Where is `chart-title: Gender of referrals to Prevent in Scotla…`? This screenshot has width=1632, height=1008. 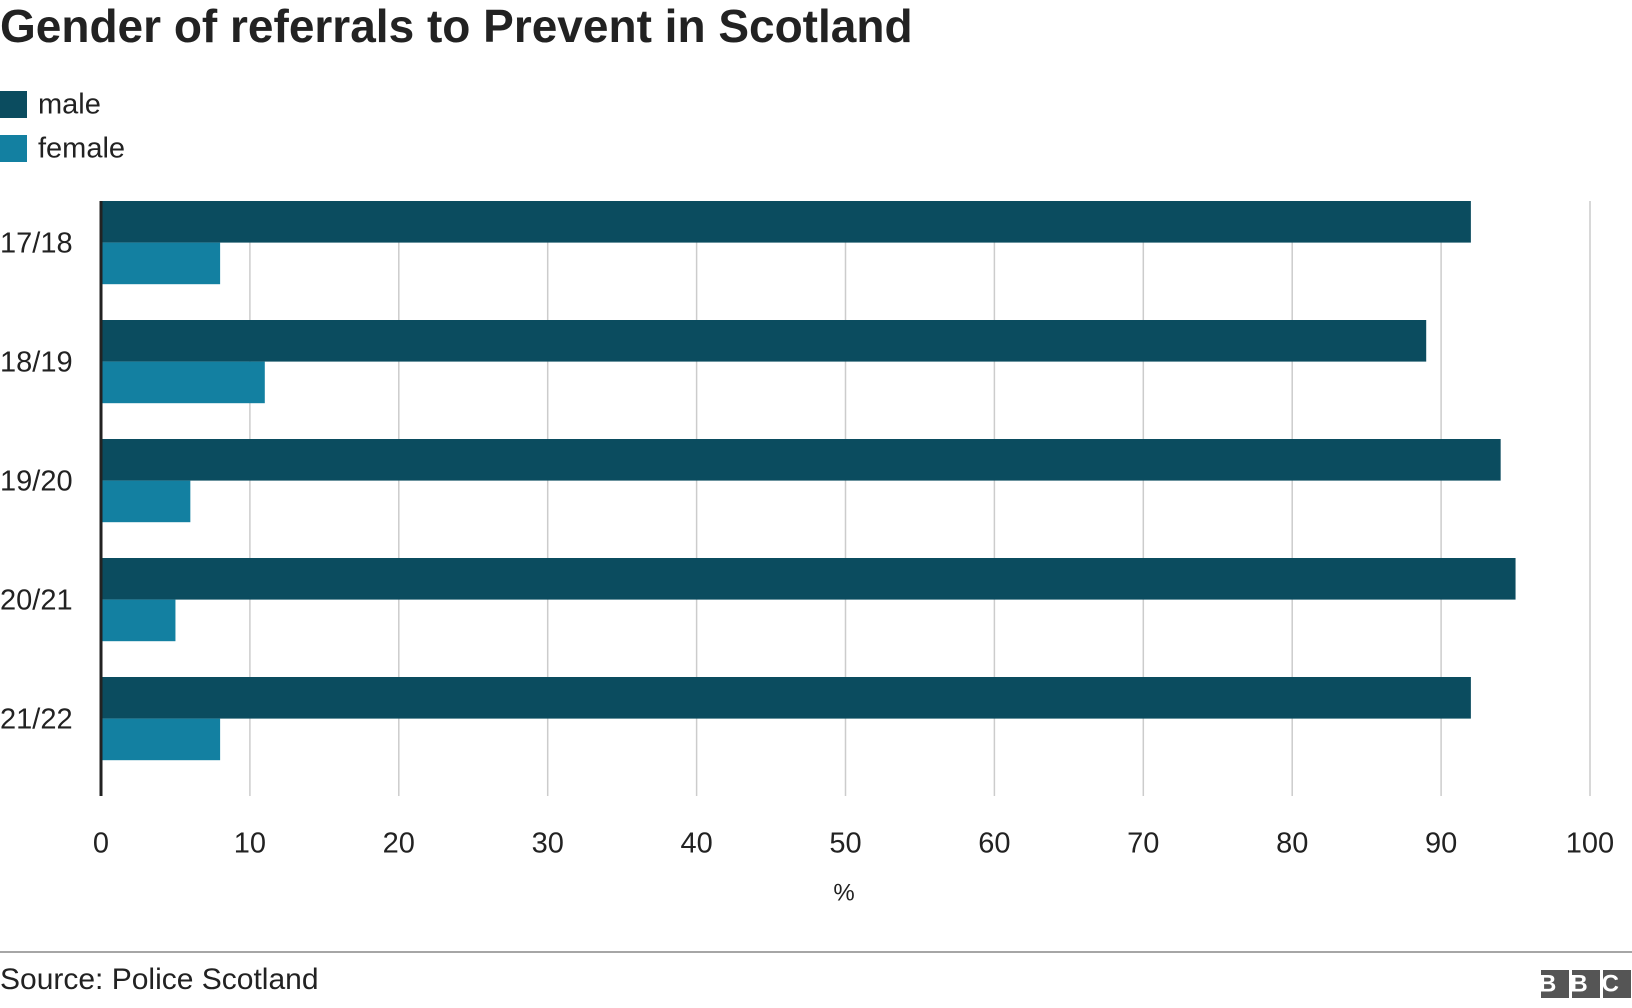
chart-title: Gender of referrals to Prevent in Scotla… is located at coordinates (456, 26).